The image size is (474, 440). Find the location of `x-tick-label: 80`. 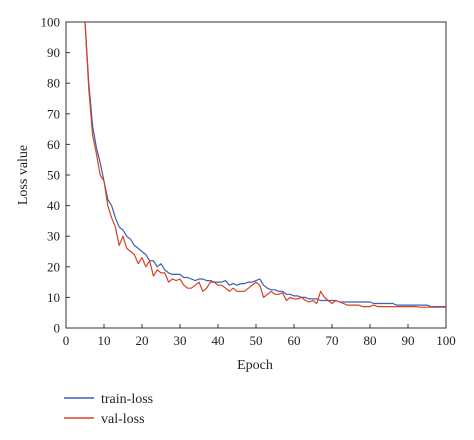

x-tick-label: 80 is located at coordinates (370, 340).